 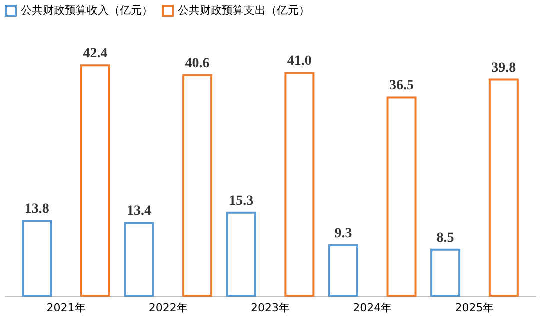 What do you see at coordinates (474, 308) in the screenshot?
I see `x-tick-label: 2025年` at bounding box center [474, 308].